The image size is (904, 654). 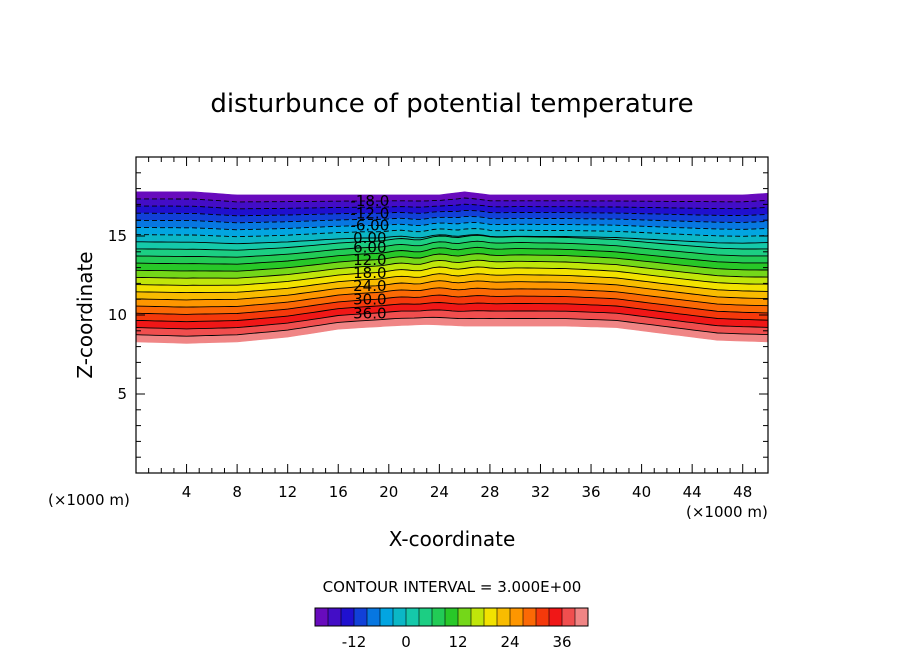 What do you see at coordinates (489, 492) in the screenshot?
I see `x-tick-label: 28` at bounding box center [489, 492].